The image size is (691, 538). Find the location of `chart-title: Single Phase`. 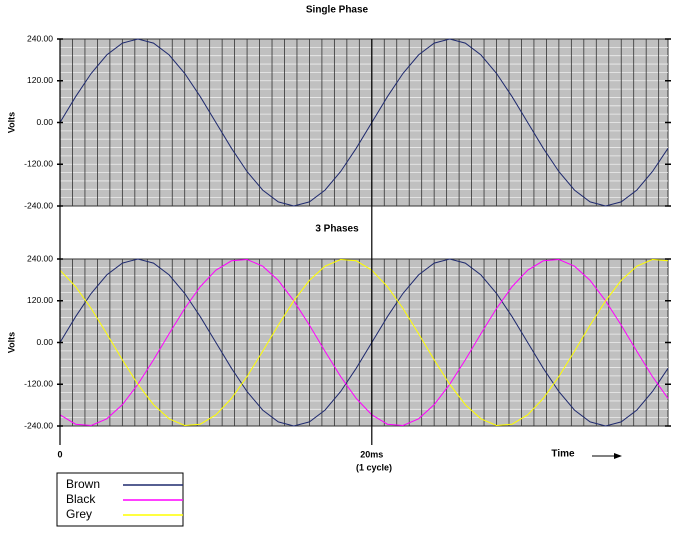

chart-title: Single Phase is located at coordinates (337, 10).